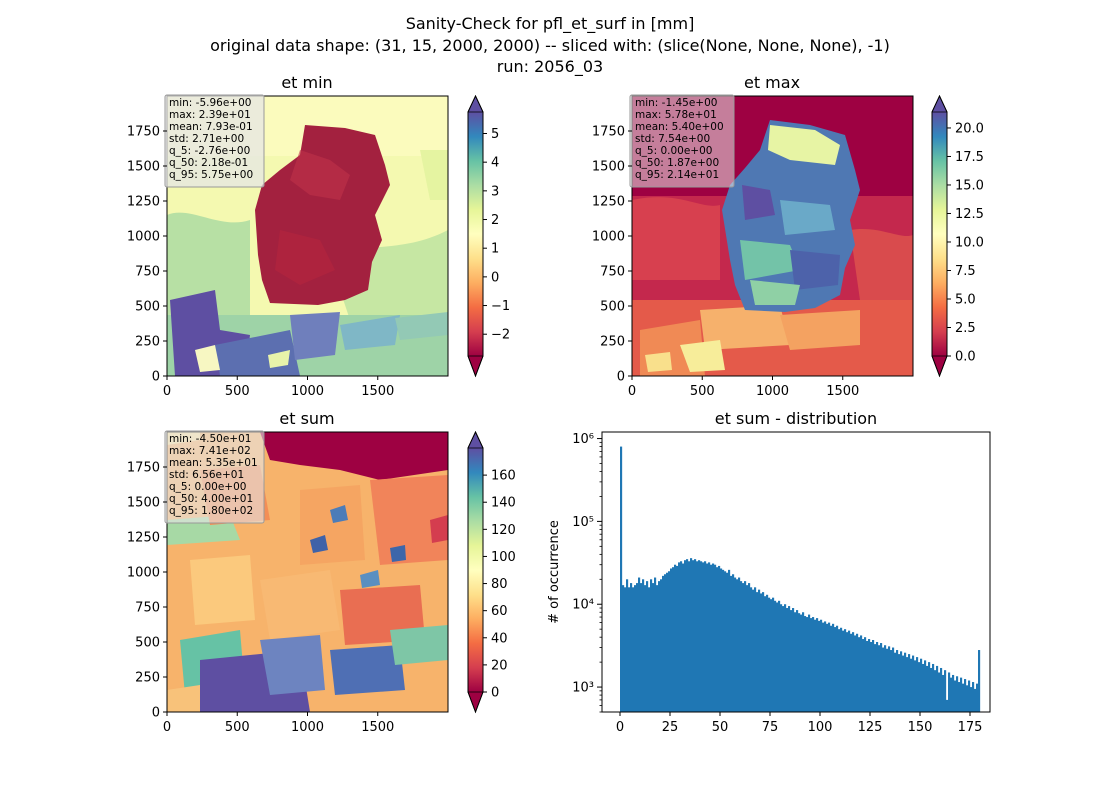 This screenshot has width=1100, height=800. I want to click on stat-line: std: 6.56e+01, so click(206, 475).